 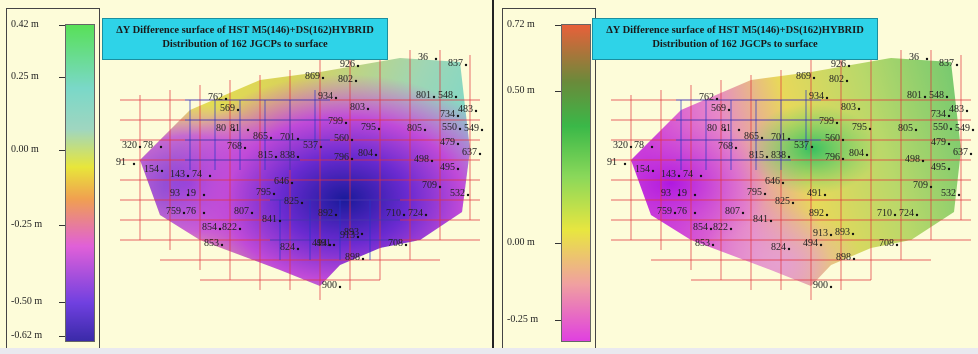 What do you see at coordinates (843, 257) in the screenshot?
I see `svg-text: 898` at bounding box center [843, 257].